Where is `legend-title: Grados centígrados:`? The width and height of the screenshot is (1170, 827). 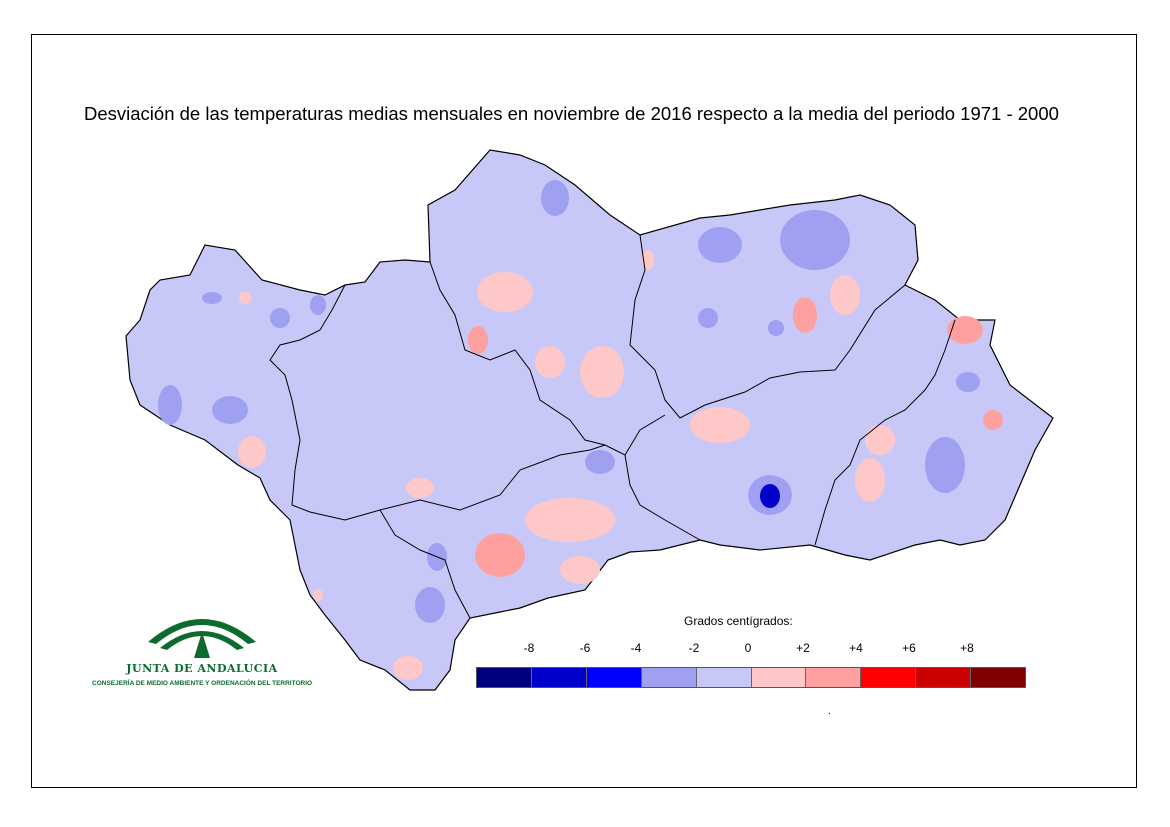 legend-title: Grados centígrados: is located at coordinates (738, 621).